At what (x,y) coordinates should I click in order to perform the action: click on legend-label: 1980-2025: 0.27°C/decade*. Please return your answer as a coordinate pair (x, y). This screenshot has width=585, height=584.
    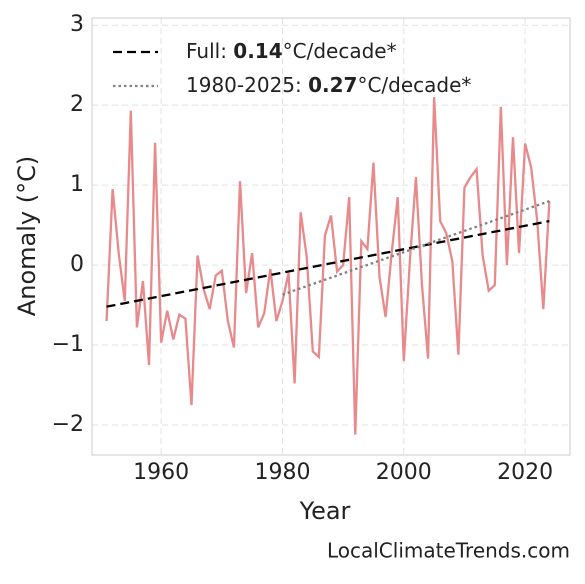
    Looking at the image, I should click on (328, 85).